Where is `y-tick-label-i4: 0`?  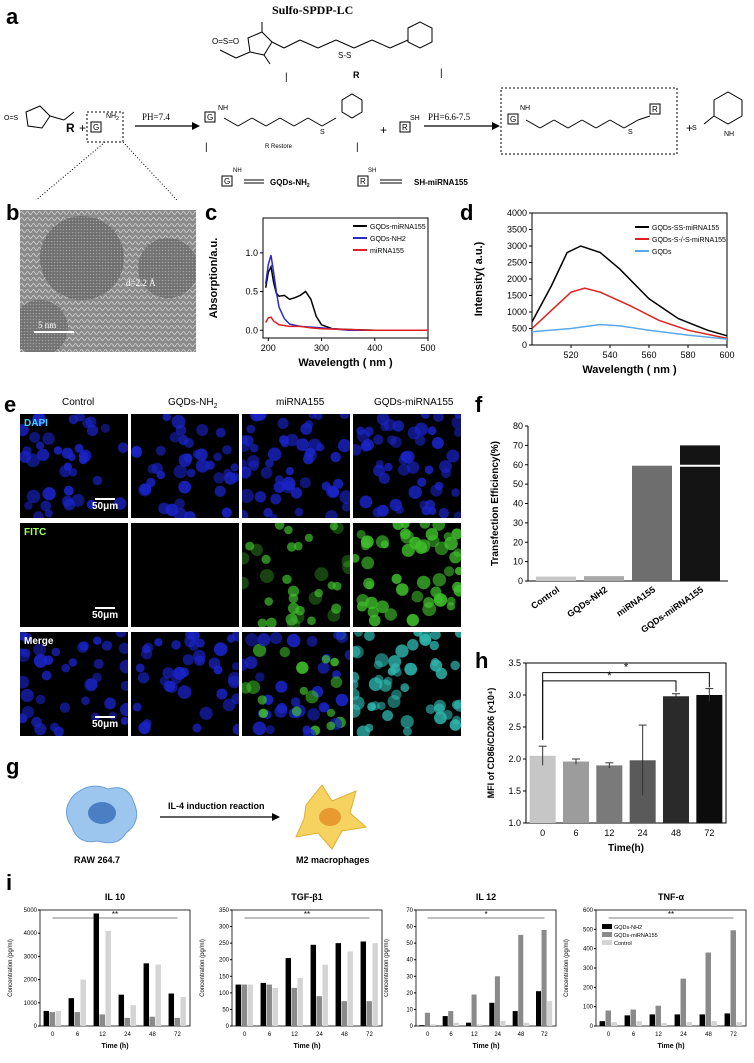
y-tick-label-i4: 0 is located at coordinates (592, 1027).